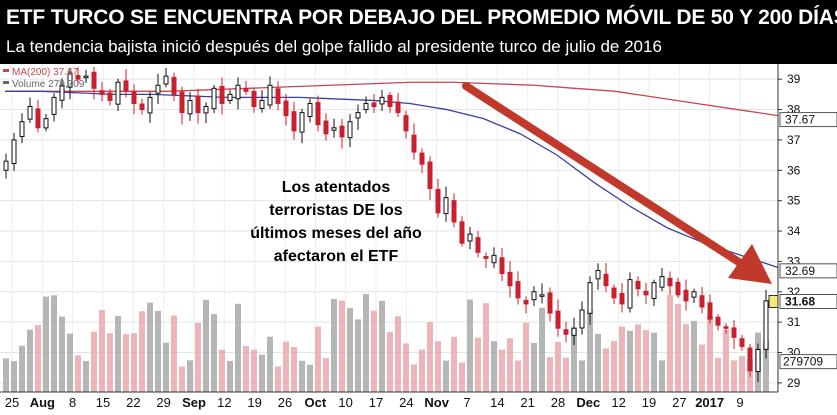  I want to click on y-tick-label: 37, so click(794, 140).